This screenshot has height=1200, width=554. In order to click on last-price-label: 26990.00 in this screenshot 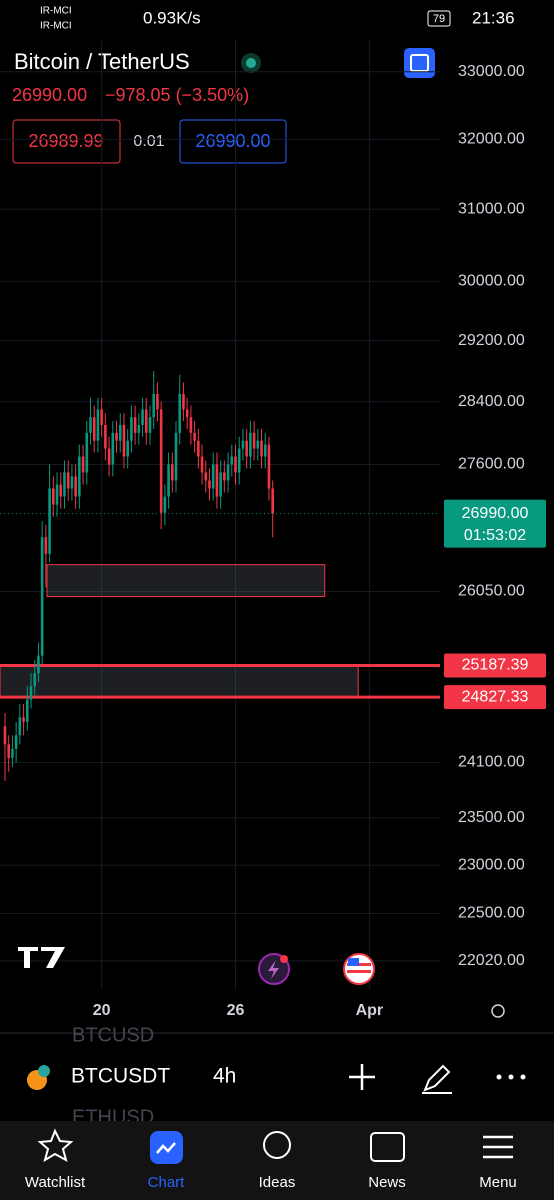, I will do `click(495, 513)`.